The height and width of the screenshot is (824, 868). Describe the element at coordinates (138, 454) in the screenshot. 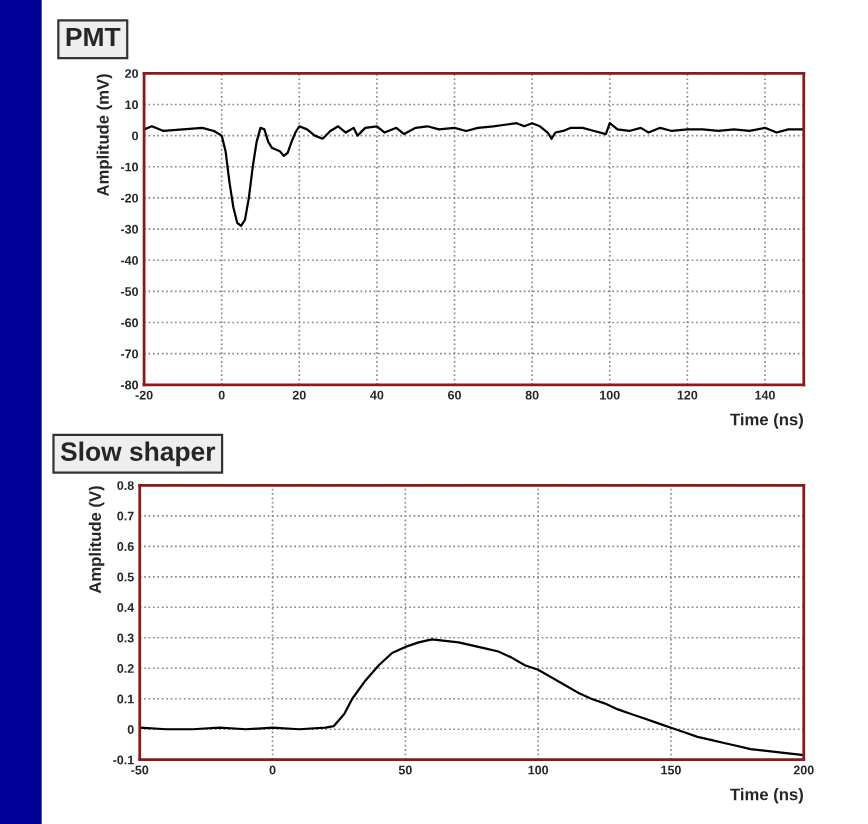

I see `chart-title: Slow shaper` at that location.